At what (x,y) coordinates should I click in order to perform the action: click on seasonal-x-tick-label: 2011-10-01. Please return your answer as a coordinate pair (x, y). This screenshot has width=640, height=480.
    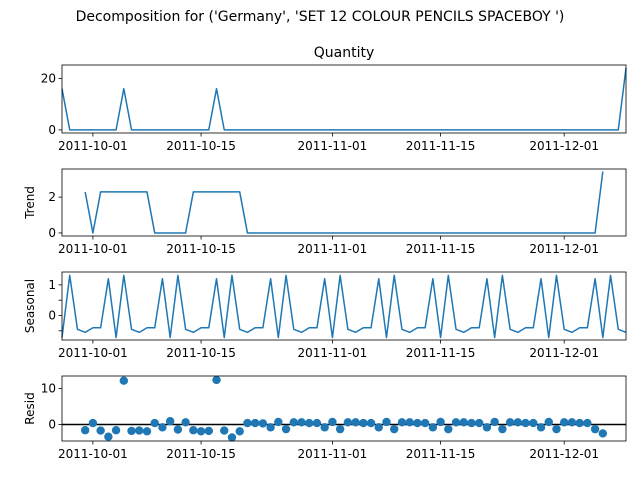
    Looking at the image, I should click on (93, 353).